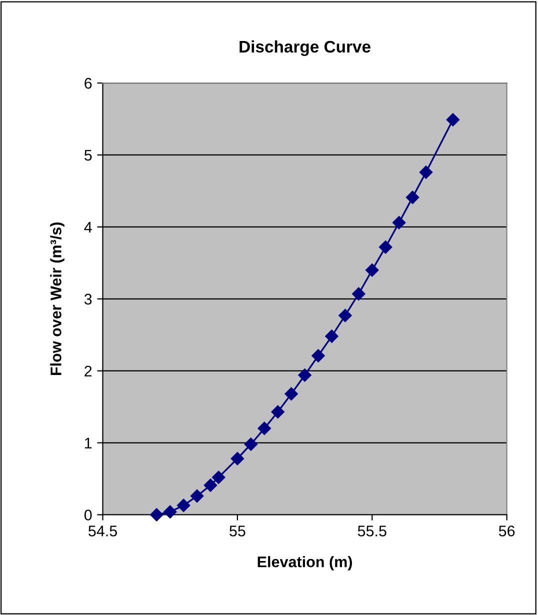 The width and height of the screenshot is (538, 615). I want to click on x-tick-label: 54.5, so click(102, 531).